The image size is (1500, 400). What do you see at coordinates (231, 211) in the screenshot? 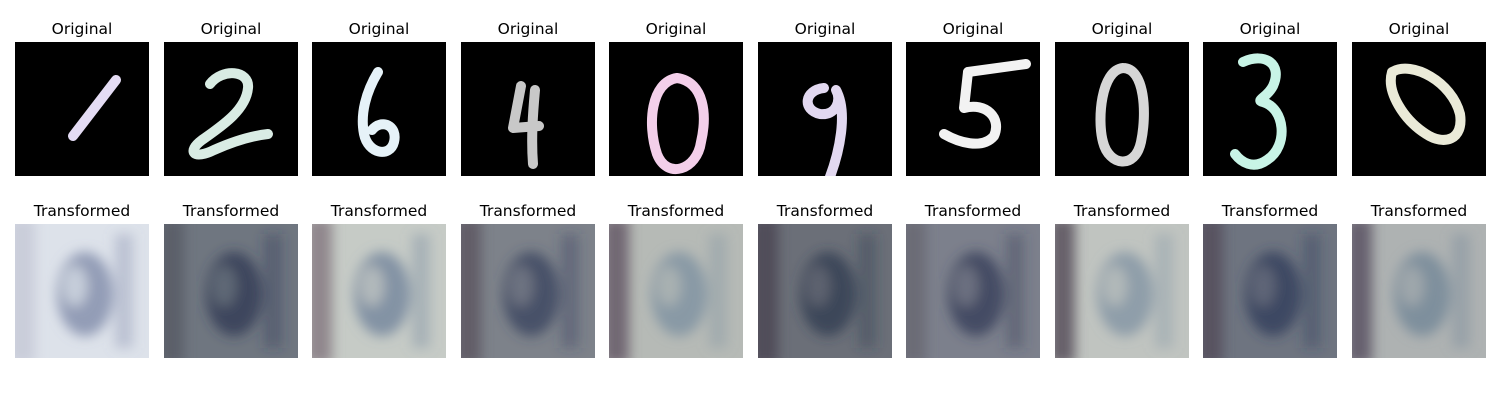
I see `transformed-title-2: Transformed` at bounding box center [231, 211].